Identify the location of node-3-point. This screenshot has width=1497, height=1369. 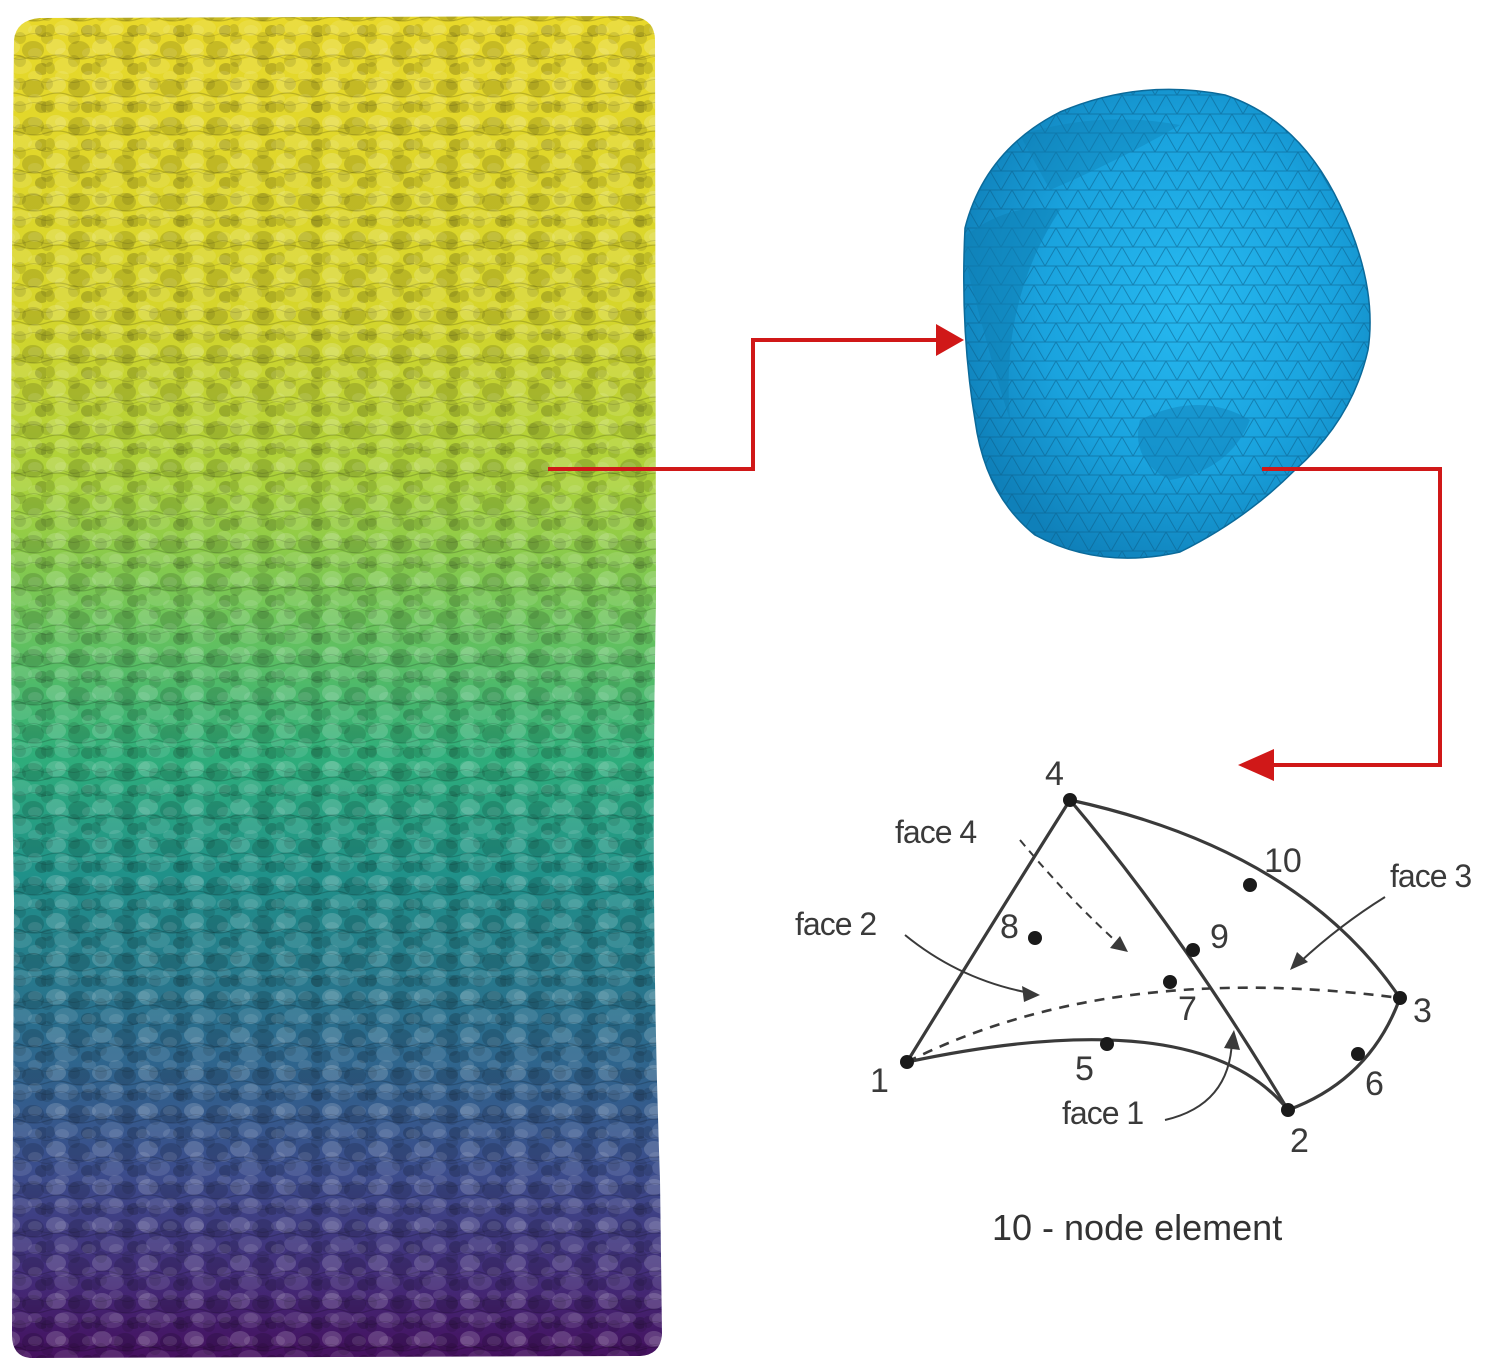
(1400, 998).